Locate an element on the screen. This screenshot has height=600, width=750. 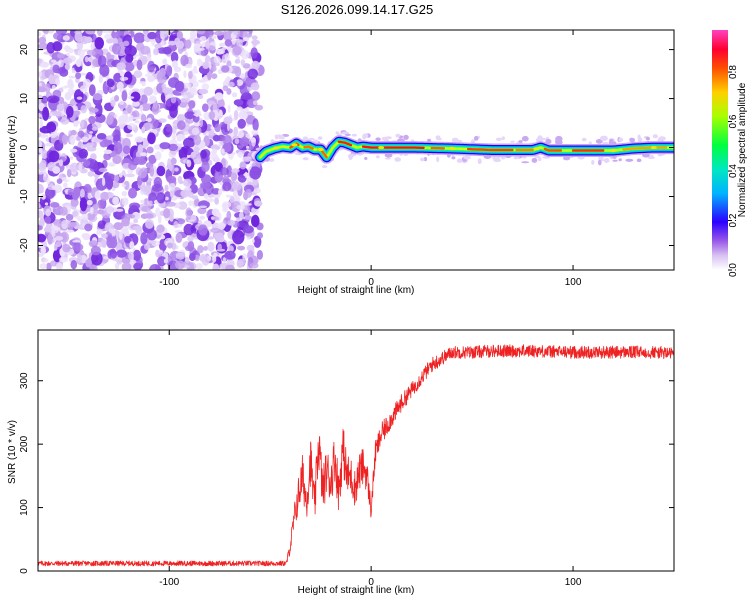
snr-ytick-label-1: 100 is located at coordinates (24, 507).